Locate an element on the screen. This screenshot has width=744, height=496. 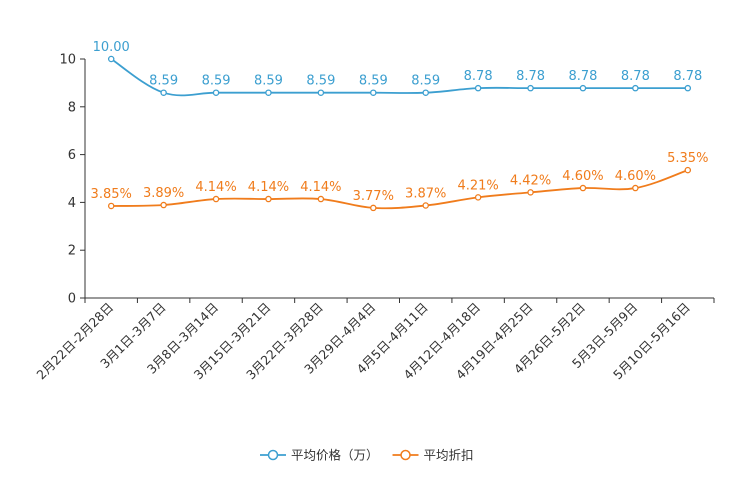
legend-item-1: 平均折扣 is located at coordinates (433, 455).